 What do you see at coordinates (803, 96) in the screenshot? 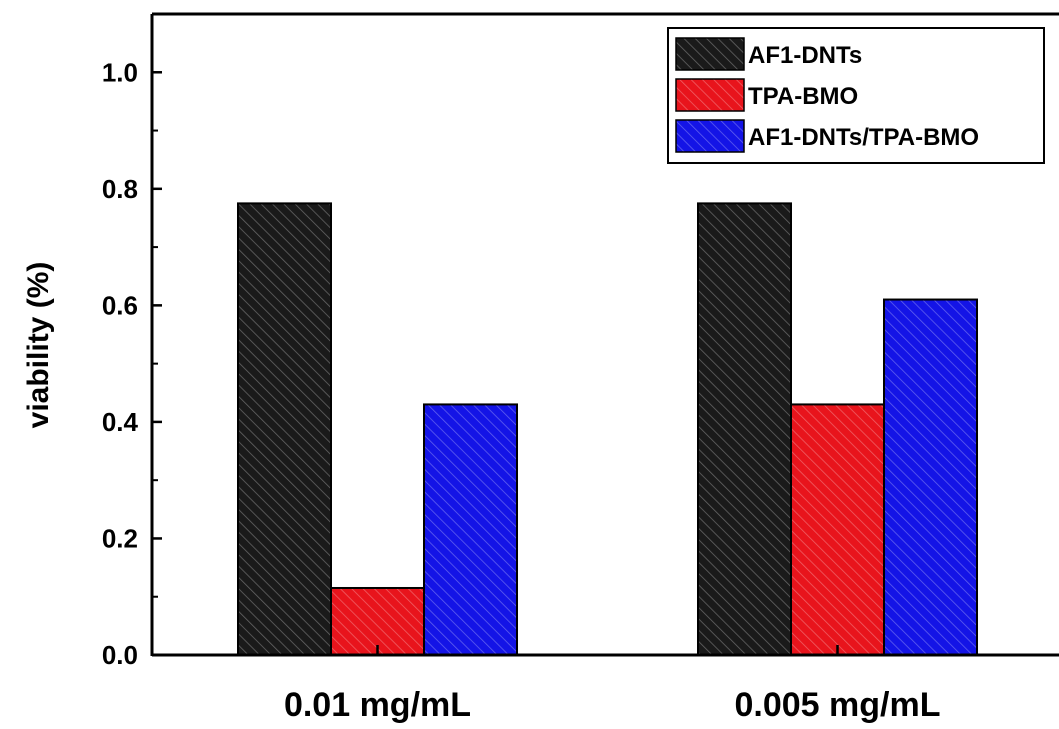
I see `legend-label: TPA-BMO` at bounding box center [803, 96].